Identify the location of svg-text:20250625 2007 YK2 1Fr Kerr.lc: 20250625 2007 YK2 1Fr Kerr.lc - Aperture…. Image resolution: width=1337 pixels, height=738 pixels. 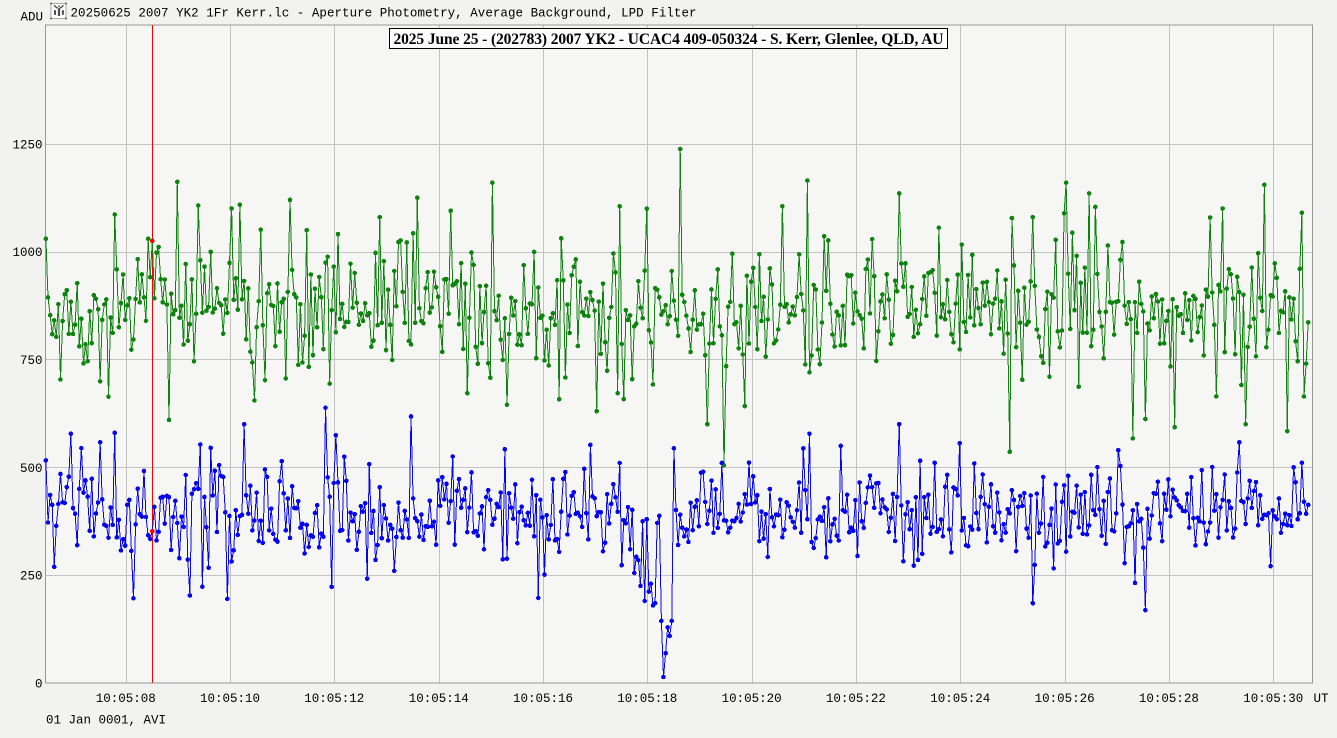
(384, 14).